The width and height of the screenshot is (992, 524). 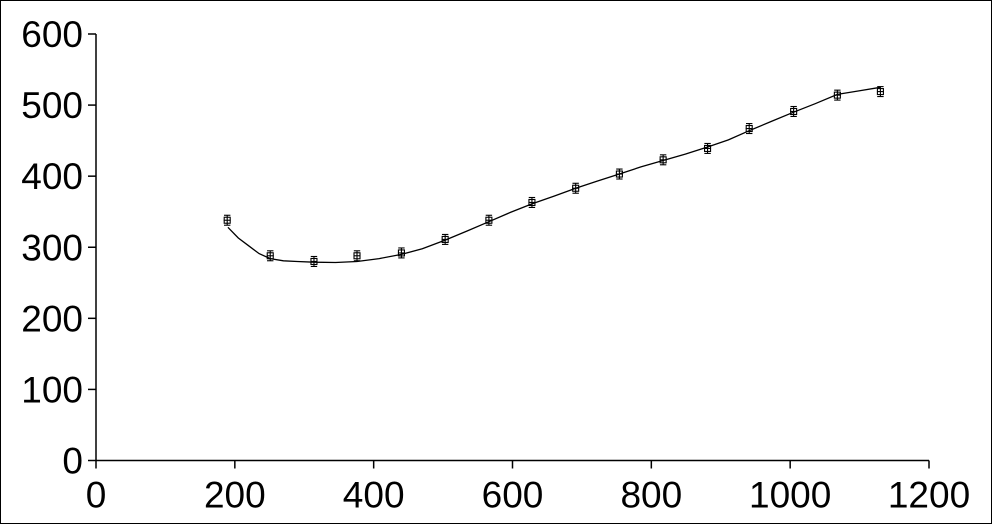 I want to click on y-tick-label: 100, so click(x=52, y=389).